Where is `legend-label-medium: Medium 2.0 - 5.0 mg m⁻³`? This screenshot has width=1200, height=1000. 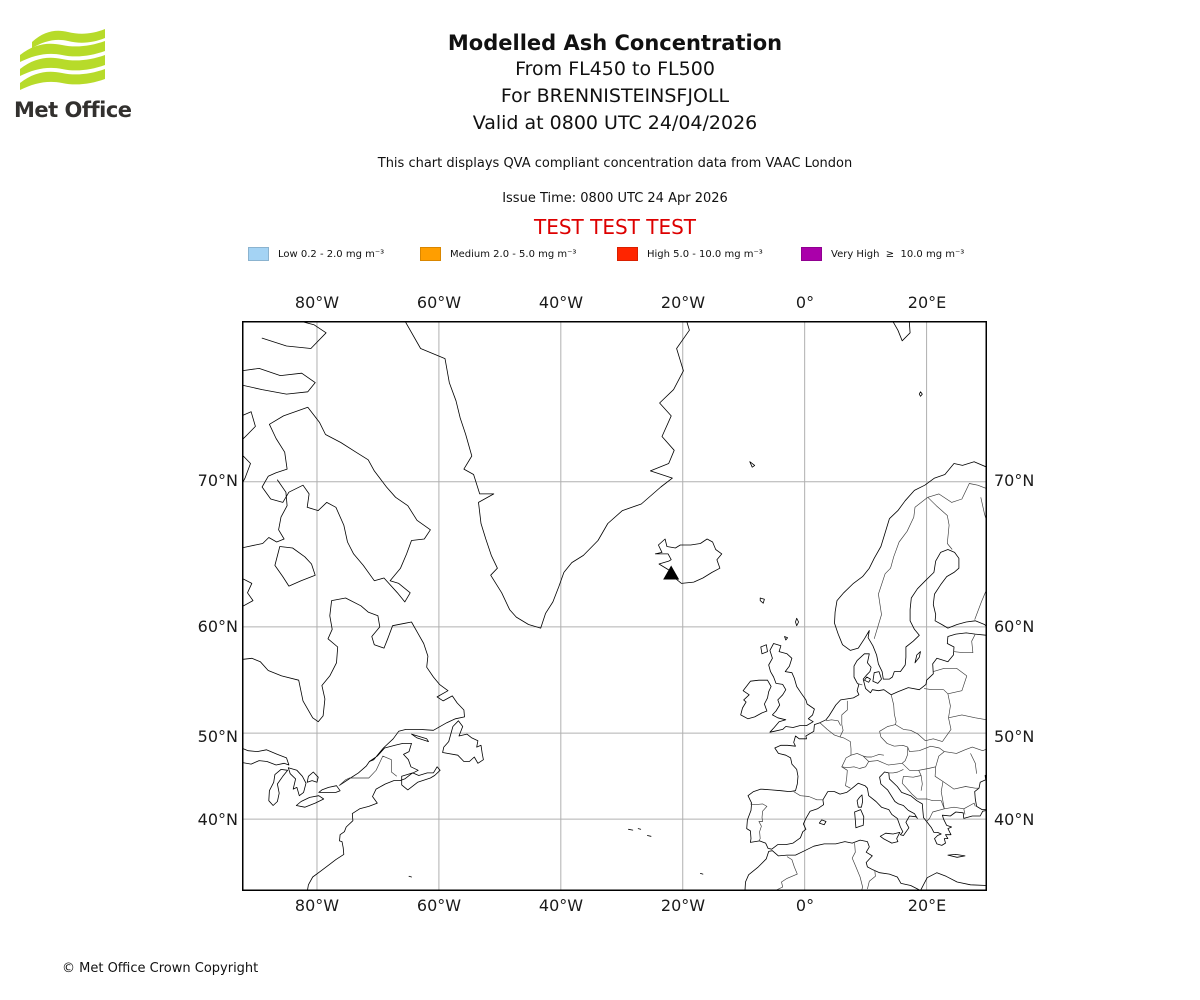 legend-label-medium: Medium 2.0 - 5.0 mg m⁻³ is located at coordinates (513, 254).